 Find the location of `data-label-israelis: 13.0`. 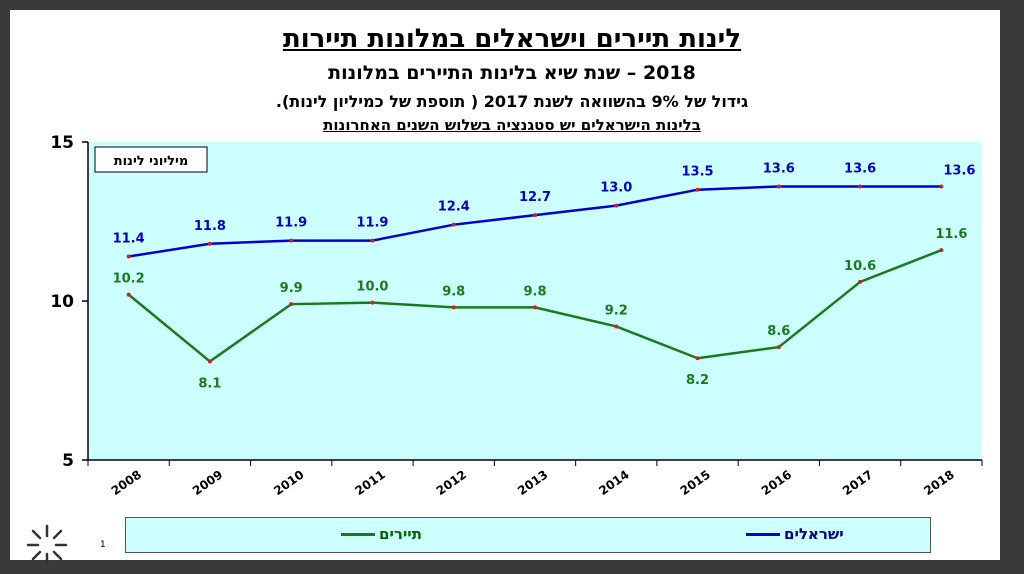

data-label-israelis: 13.0 is located at coordinates (616, 188).